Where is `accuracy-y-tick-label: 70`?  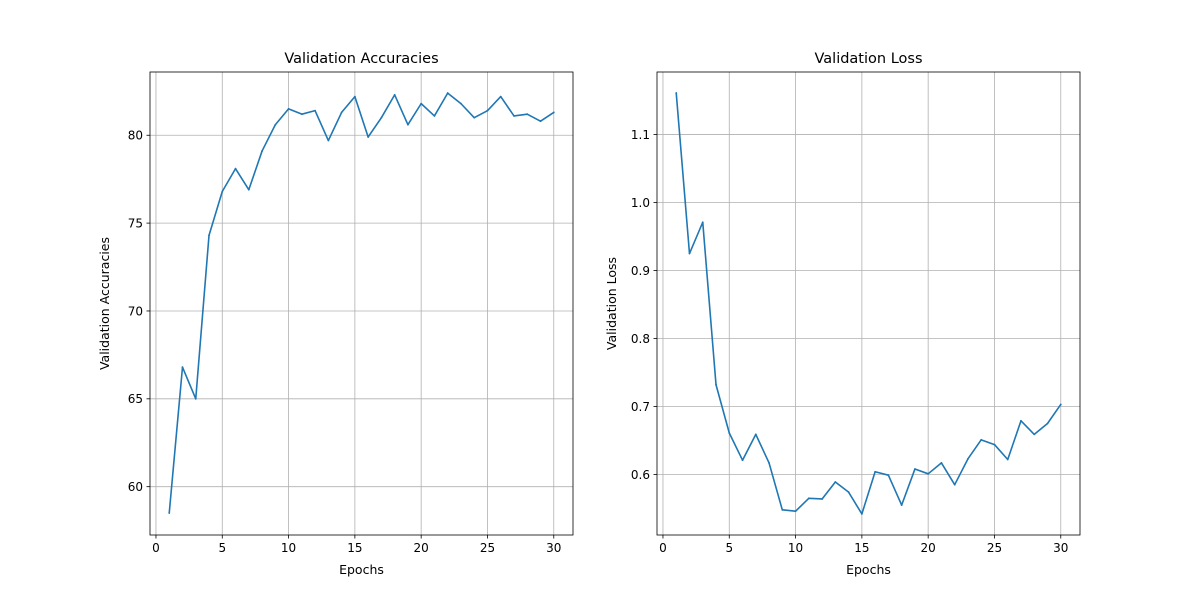 accuracy-y-tick-label: 70 is located at coordinates (135, 311).